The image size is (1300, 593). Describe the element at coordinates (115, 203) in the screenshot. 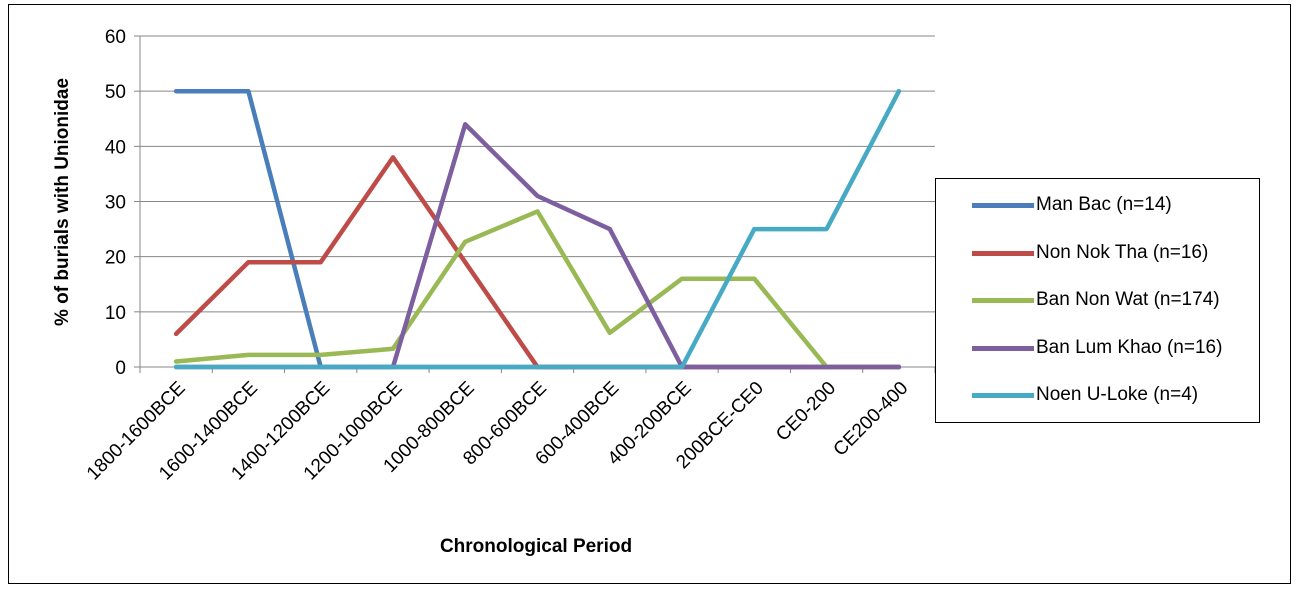

I see `y-tick-label: 30` at that location.